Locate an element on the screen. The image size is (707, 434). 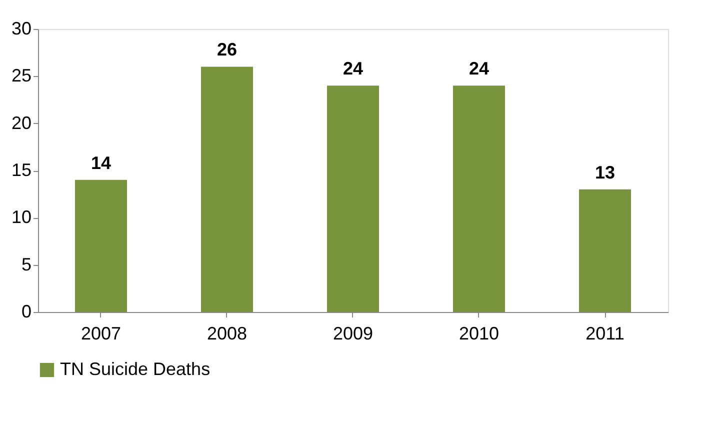
data-label: 26 is located at coordinates (227, 50).